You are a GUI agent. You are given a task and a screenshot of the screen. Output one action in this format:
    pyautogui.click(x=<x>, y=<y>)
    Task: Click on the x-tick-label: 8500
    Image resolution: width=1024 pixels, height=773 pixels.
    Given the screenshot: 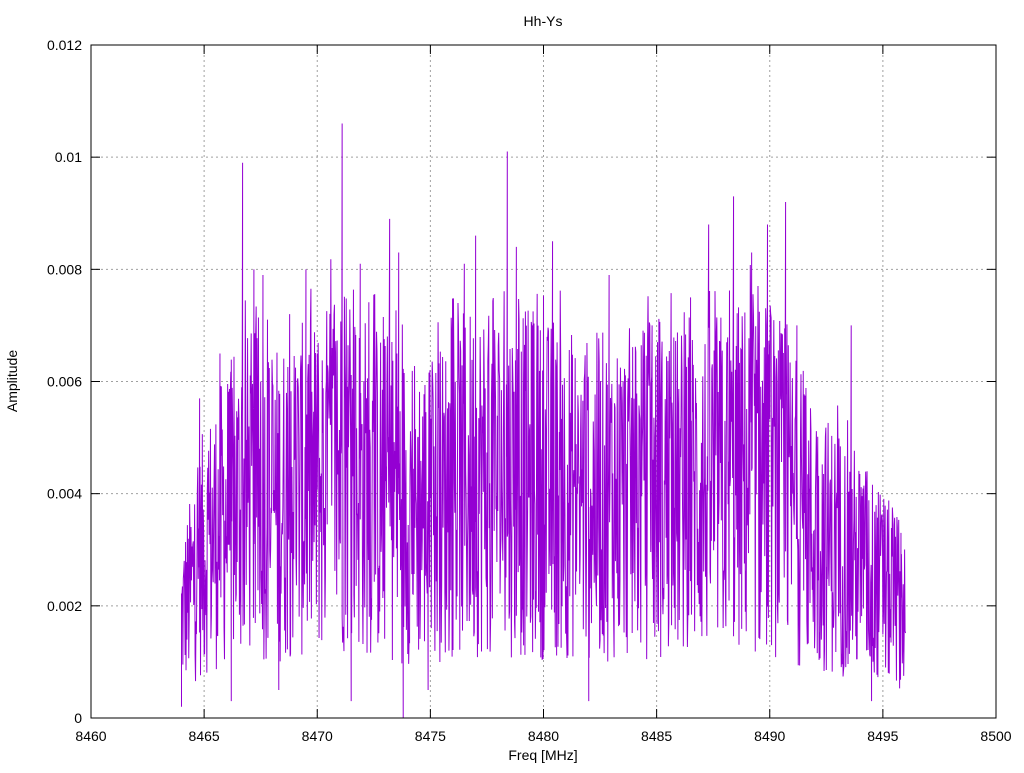 What is the action you would take?
    pyautogui.click(x=995, y=736)
    